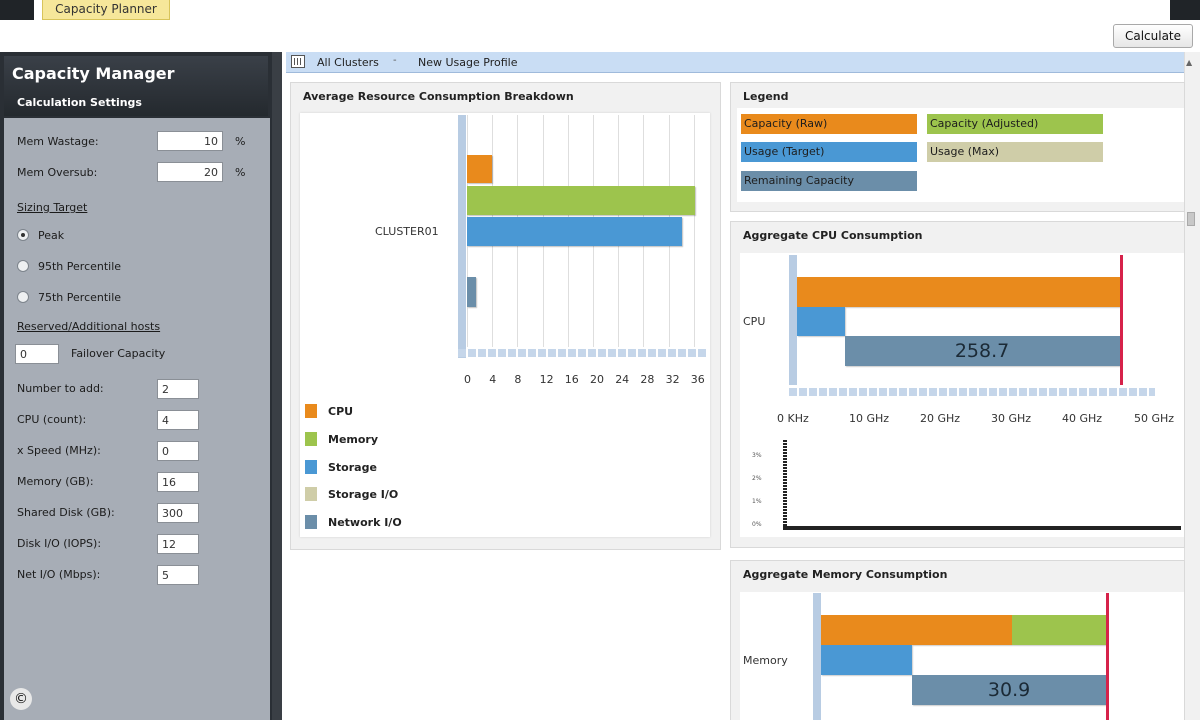 This screenshot has width=1200, height=720. What do you see at coordinates (23, 266) in the screenshot?
I see `radio-95th` at bounding box center [23, 266].